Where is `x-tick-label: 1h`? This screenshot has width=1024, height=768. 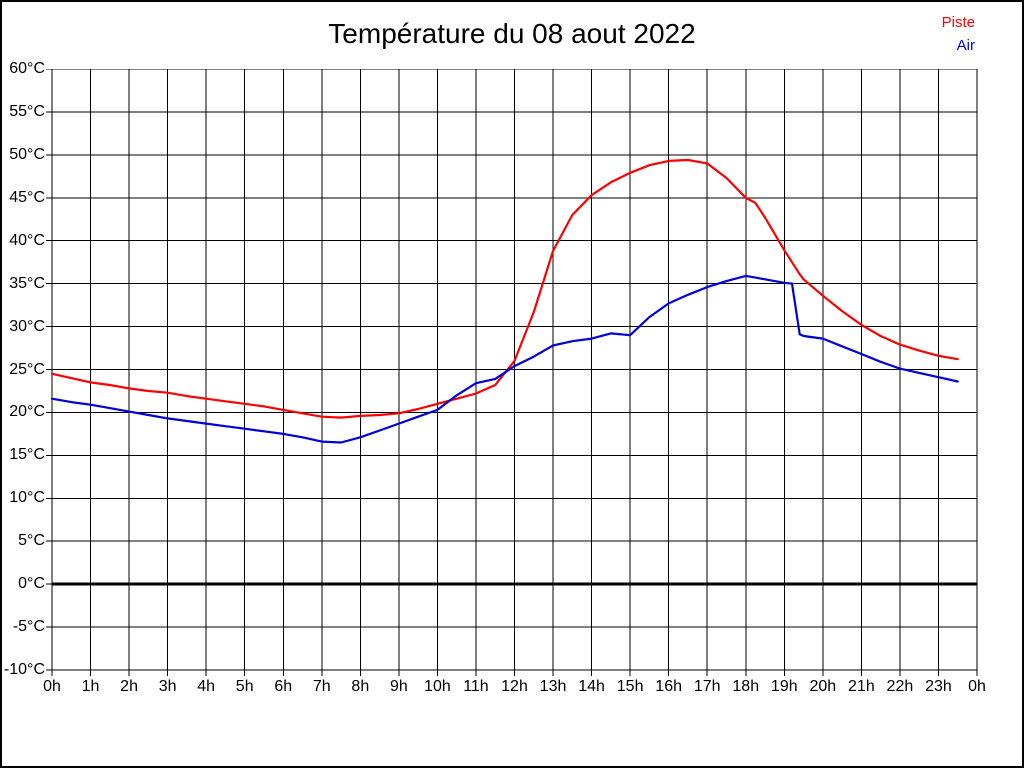 x-tick-label: 1h is located at coordinates (90, 686).